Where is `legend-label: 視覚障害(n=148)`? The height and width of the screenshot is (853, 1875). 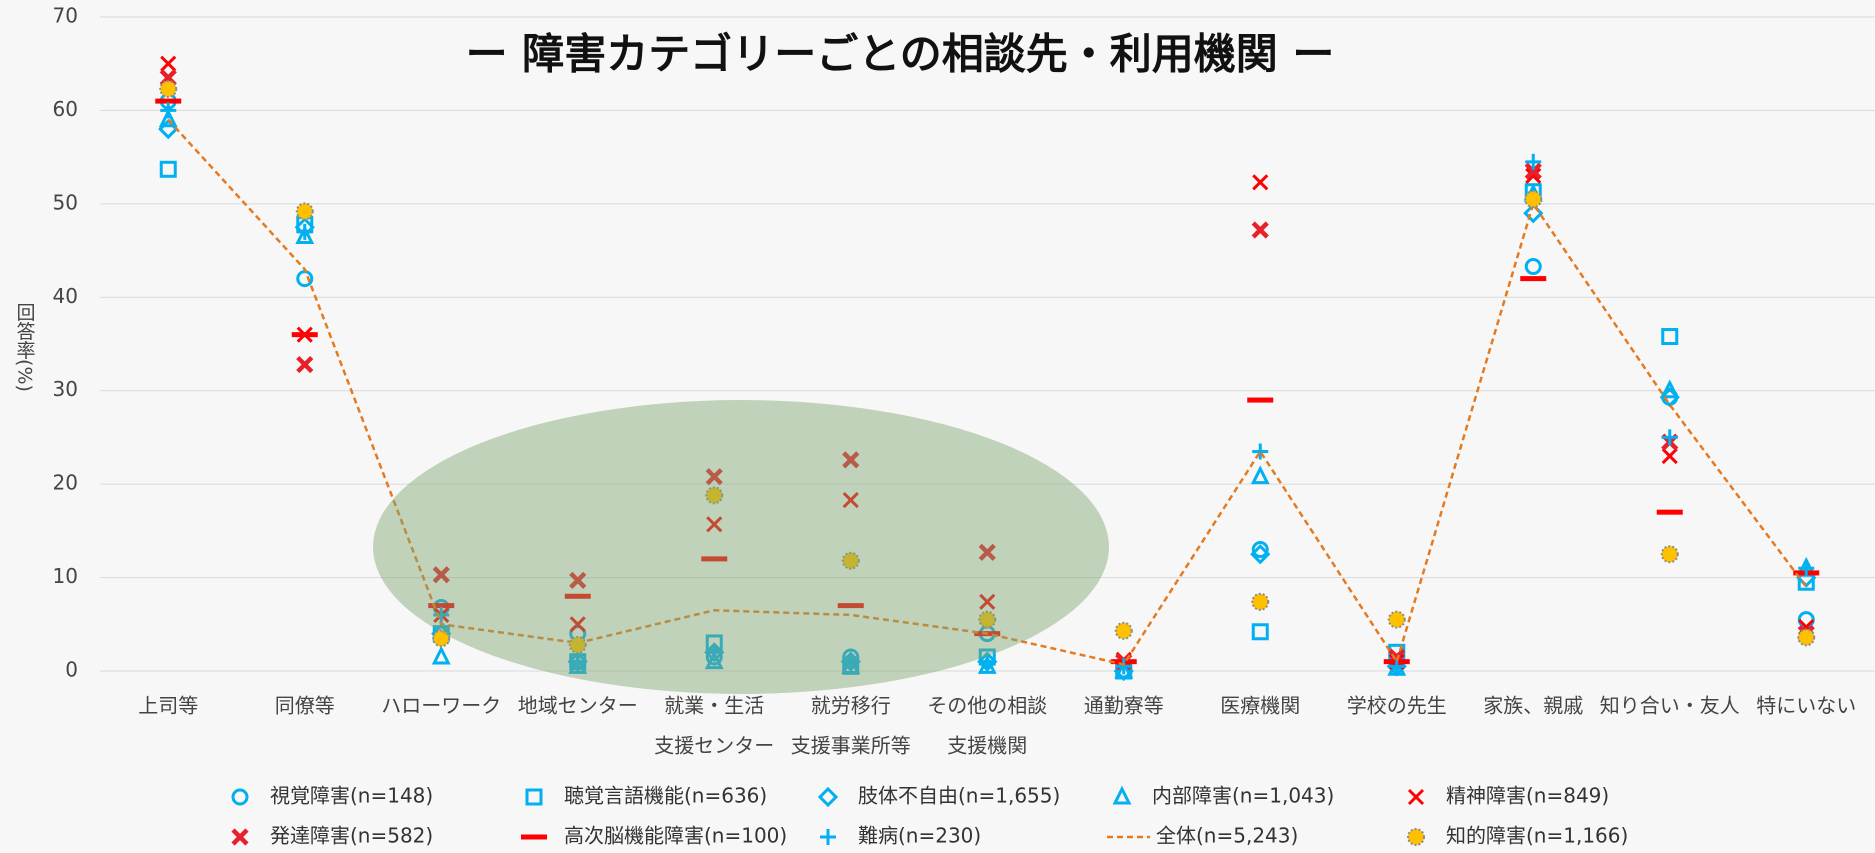
legend-label: 視覚障害(n=148) is located at coordinates (351, 796).